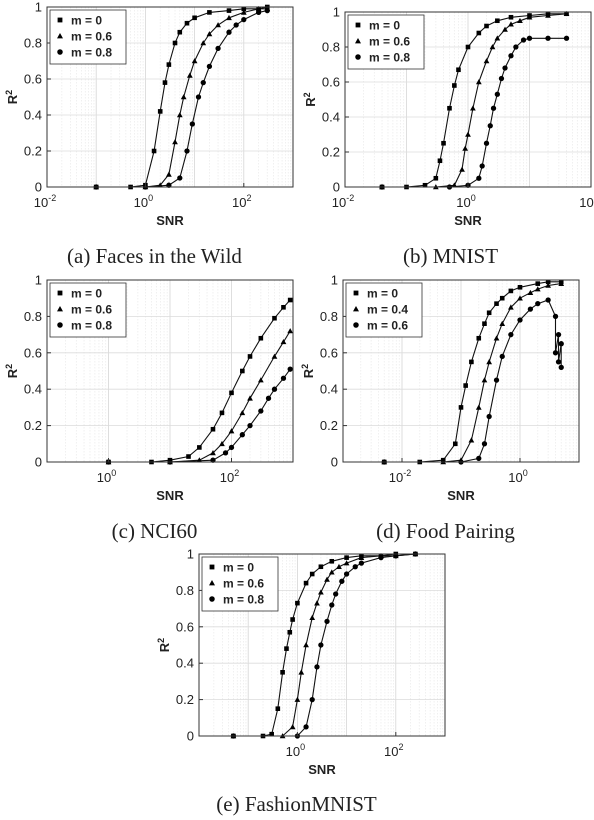 Image resolution: width=594 pixels, height=820 pixels. Describe the element at coordinates (387, 310) in the screenshot. I see `legend-entry: m = 0.4` at that location.